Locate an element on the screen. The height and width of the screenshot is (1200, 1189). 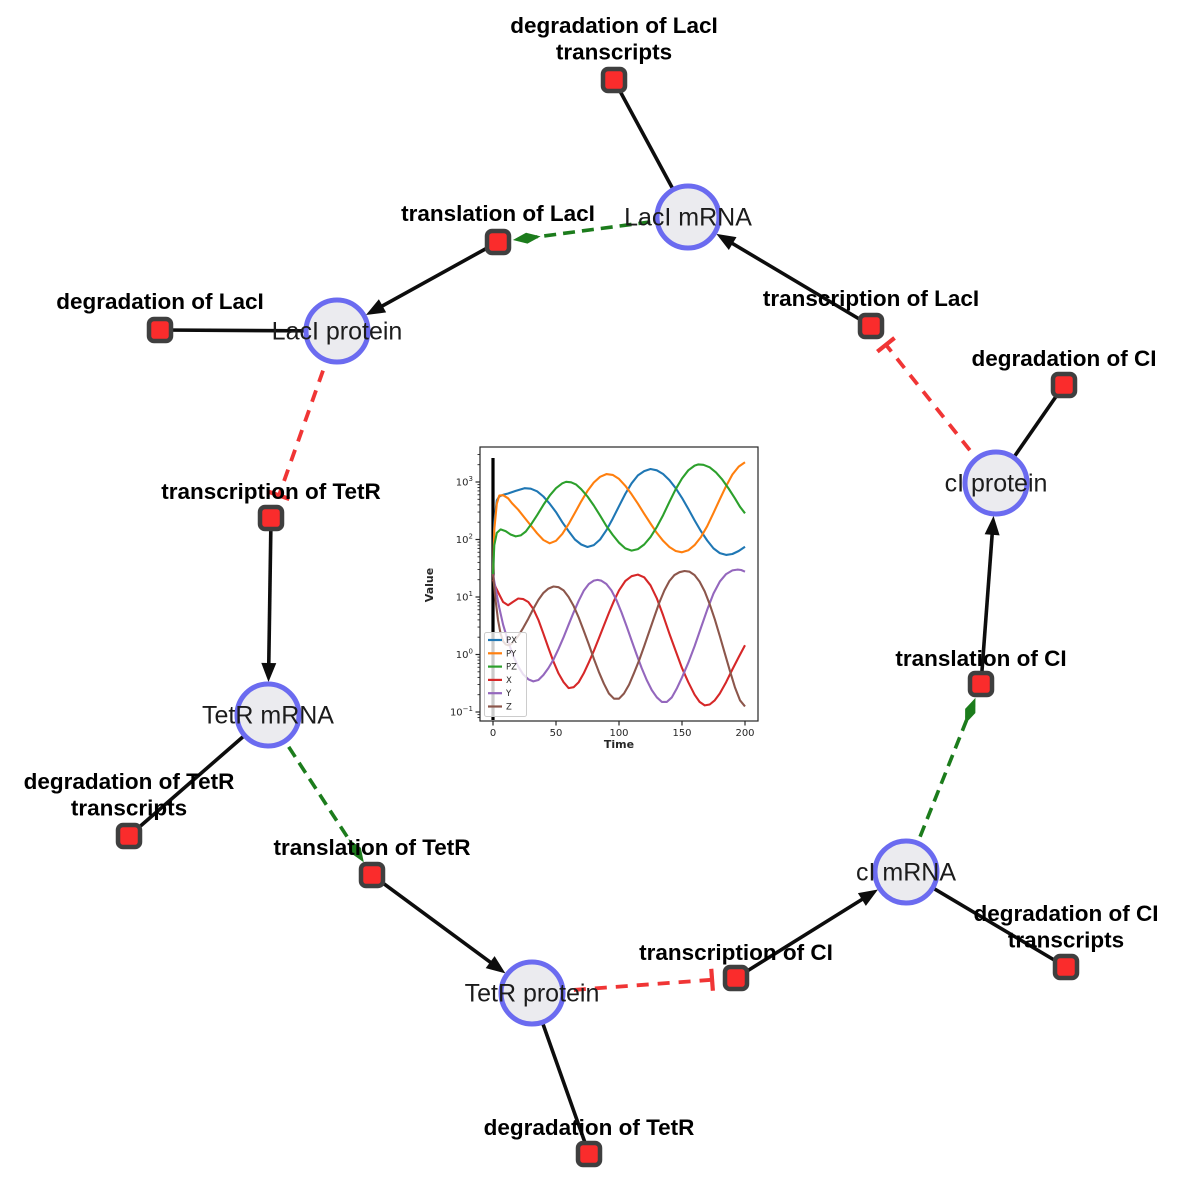
legend-label-PZ: PZ is located at coordinates (511, 668).